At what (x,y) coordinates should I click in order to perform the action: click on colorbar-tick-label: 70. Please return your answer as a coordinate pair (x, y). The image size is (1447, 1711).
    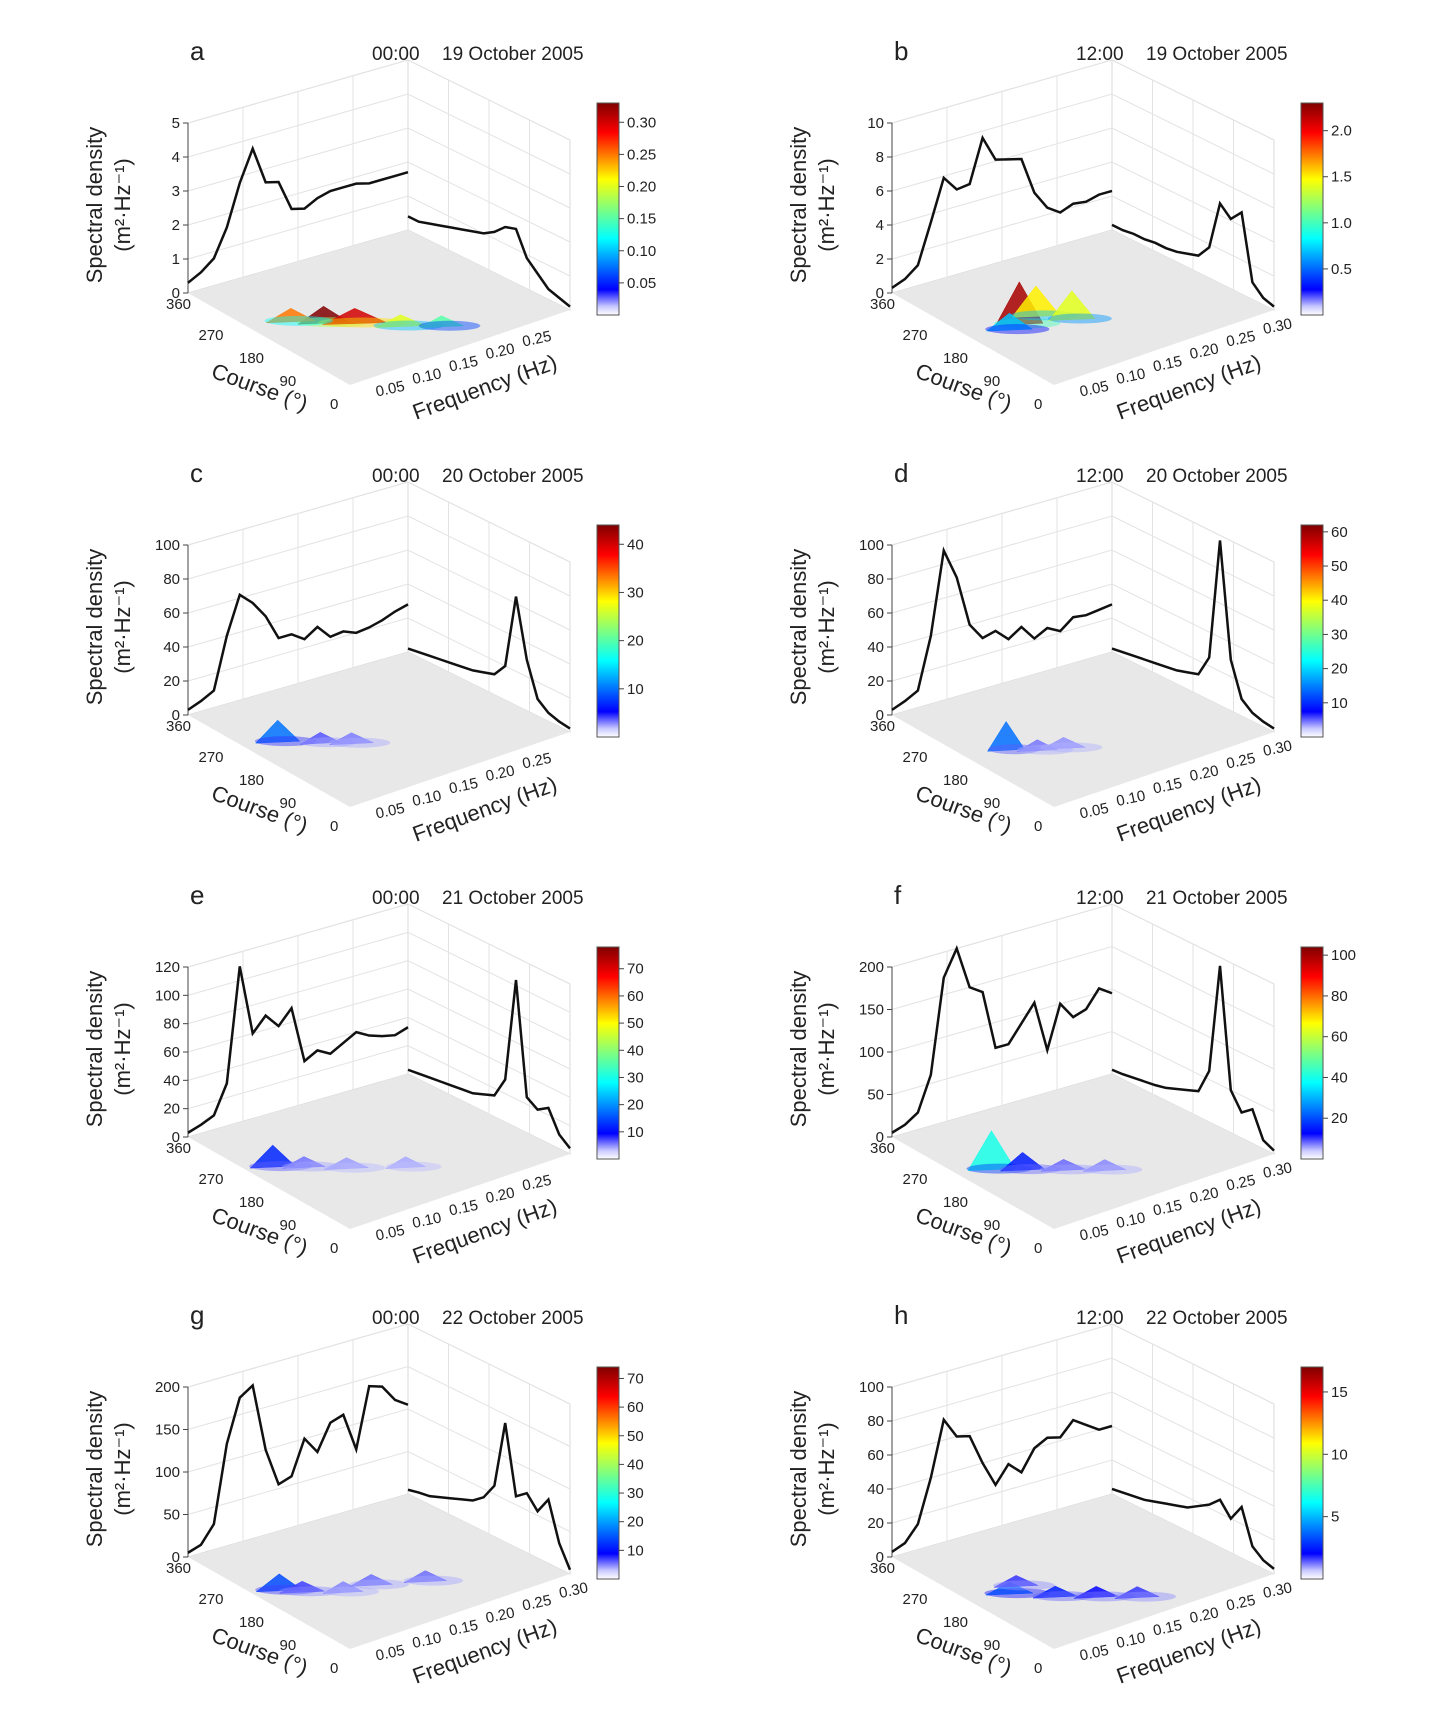
    Looking at the image, I should click on (635, 1378).